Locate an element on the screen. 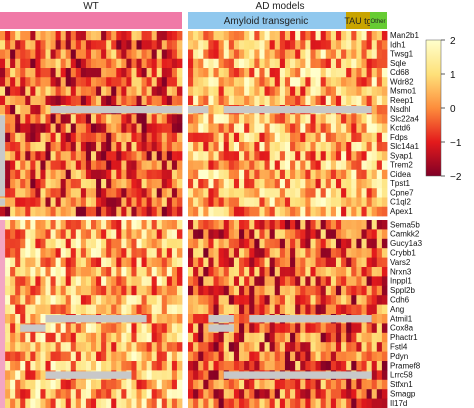  top-gene-label: Trem2 is located at coordinates (401, 165).